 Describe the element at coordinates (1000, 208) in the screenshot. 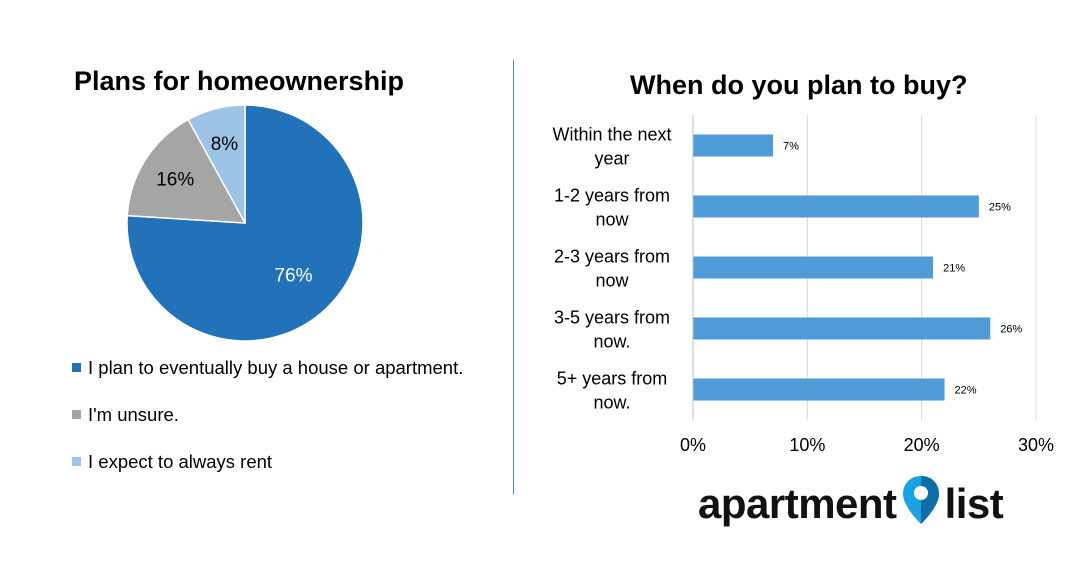

I see `bar-value-label: 25%` at that location.